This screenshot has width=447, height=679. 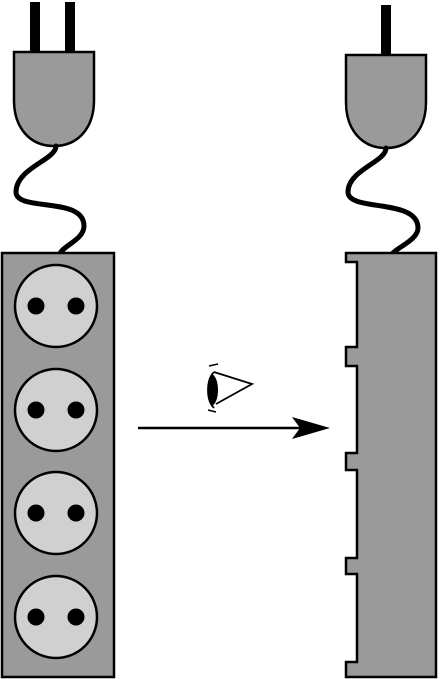 I want to click on eye-icon, so click(x=231, y=388).